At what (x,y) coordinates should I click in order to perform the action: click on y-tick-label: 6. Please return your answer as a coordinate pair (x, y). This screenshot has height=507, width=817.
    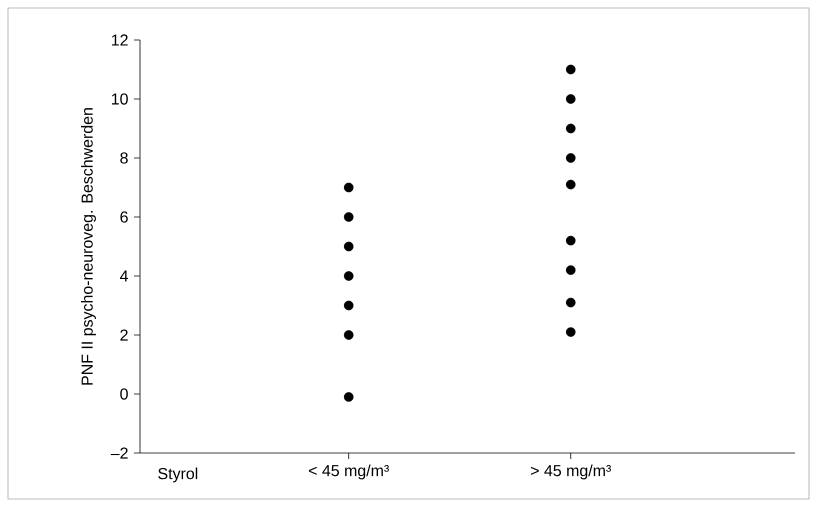
    Looking at the image, I should click on (124, 217).